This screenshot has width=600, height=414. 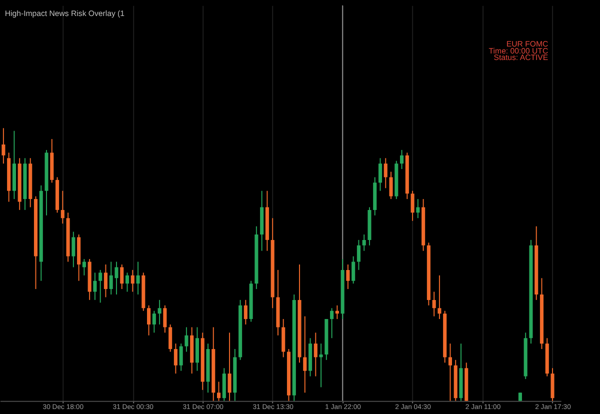 What do you see at coordinates (521, 57) in the screenshot?
I see `text: Status: ACTIVE` at bounding box center [521, 57].